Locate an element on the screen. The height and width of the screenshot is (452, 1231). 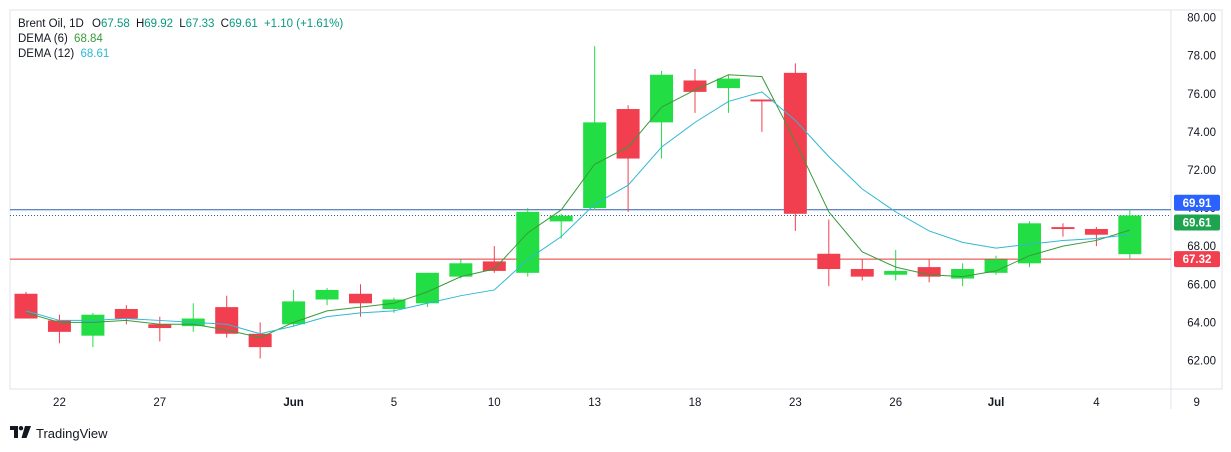
y-tick-label: 78.00 is located at coordinates (1201, 57).